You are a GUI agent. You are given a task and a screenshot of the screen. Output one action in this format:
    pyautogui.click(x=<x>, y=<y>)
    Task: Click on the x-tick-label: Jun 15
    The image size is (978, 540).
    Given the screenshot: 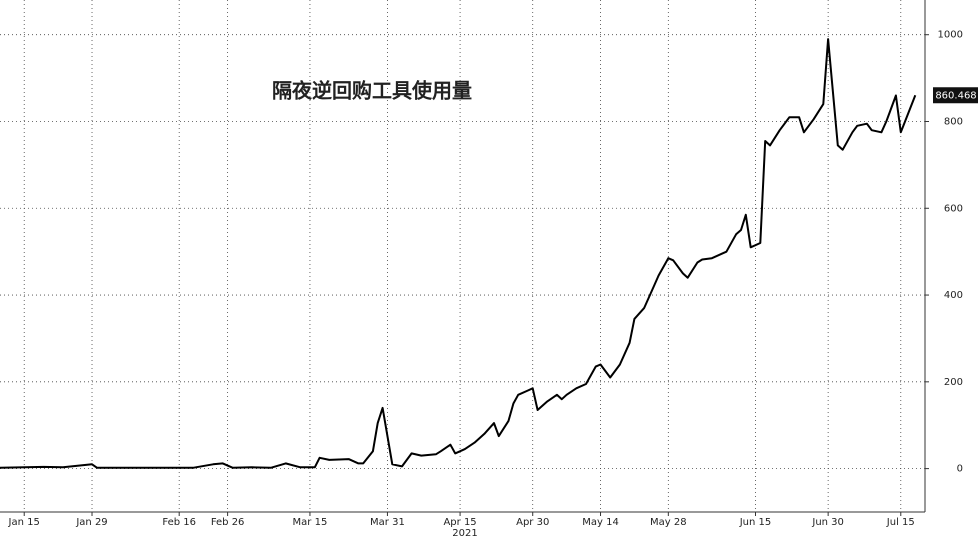 What is the action you would take?
    pyautogui.click(x=755, y=522)
    